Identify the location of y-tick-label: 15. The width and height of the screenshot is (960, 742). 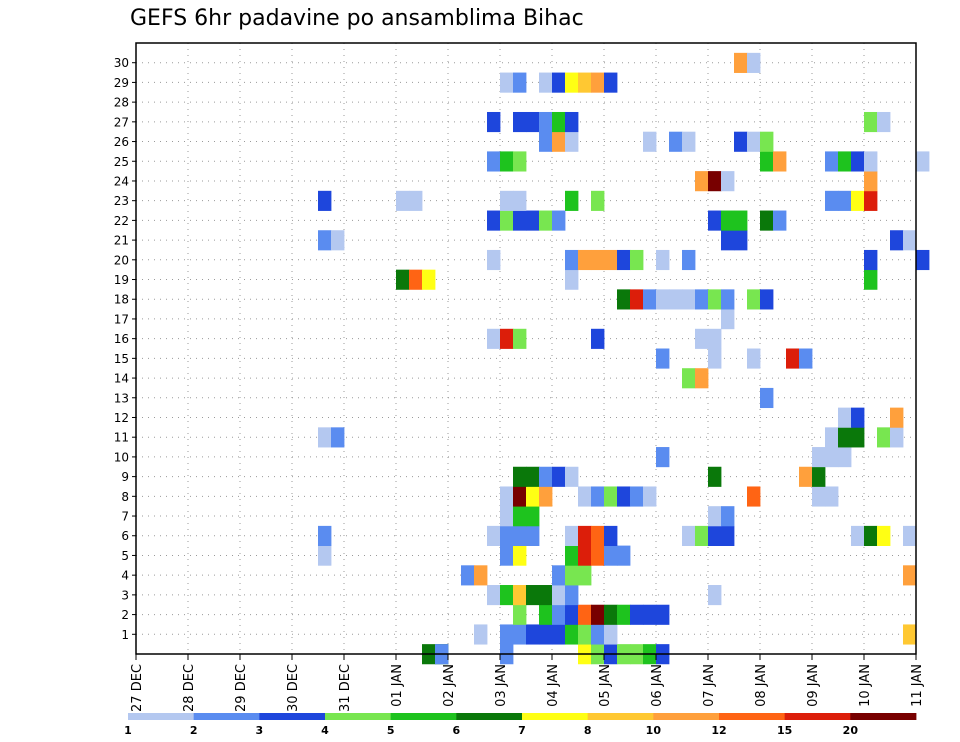
(121, 359).